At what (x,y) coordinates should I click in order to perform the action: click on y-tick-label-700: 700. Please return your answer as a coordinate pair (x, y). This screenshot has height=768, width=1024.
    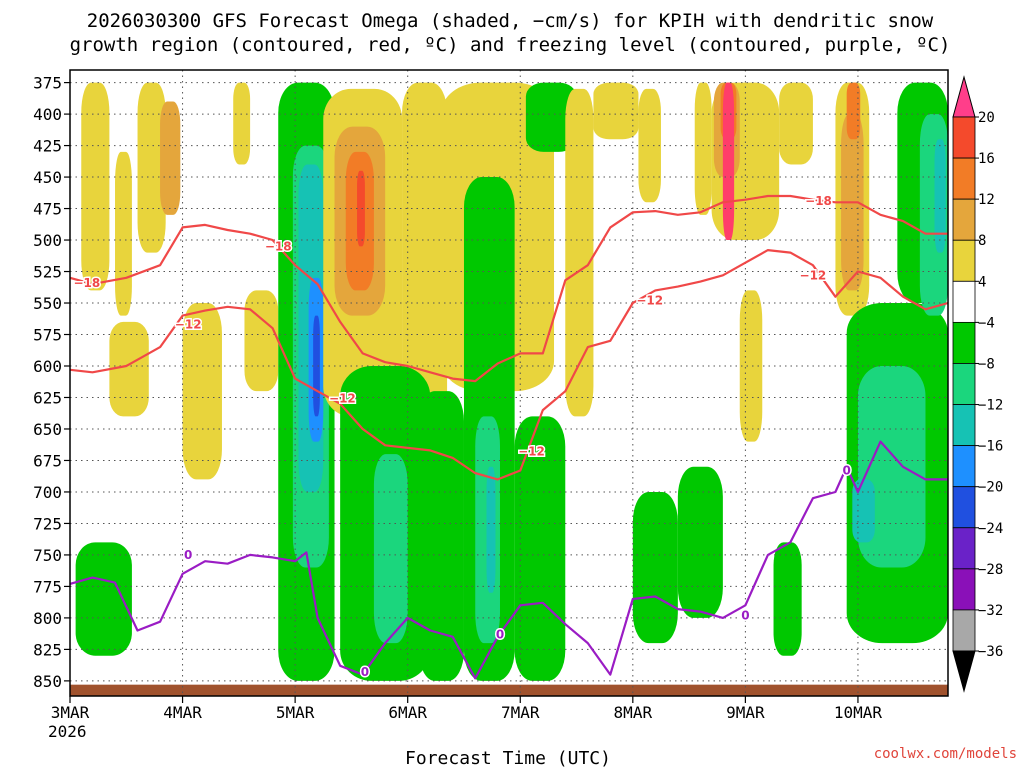
    Looking at the image, I should click on (47, 492).